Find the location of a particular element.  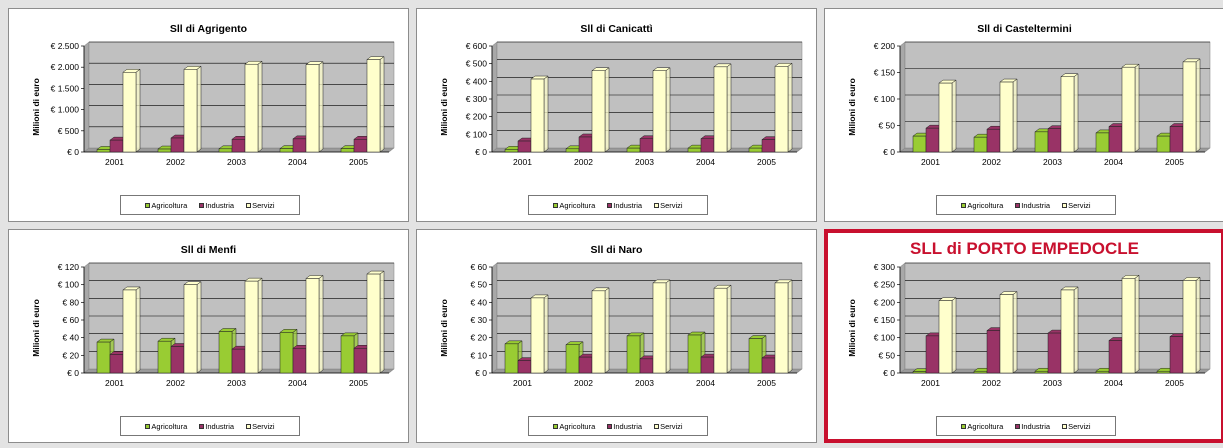

y-tick-label: € 20 is located at coordinates (478, 338).